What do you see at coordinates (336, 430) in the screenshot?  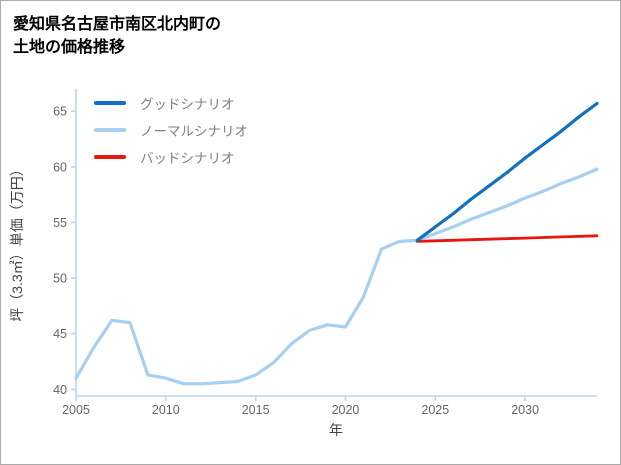 I see `x-axis-label: 年` at bounding box center [336, 430].